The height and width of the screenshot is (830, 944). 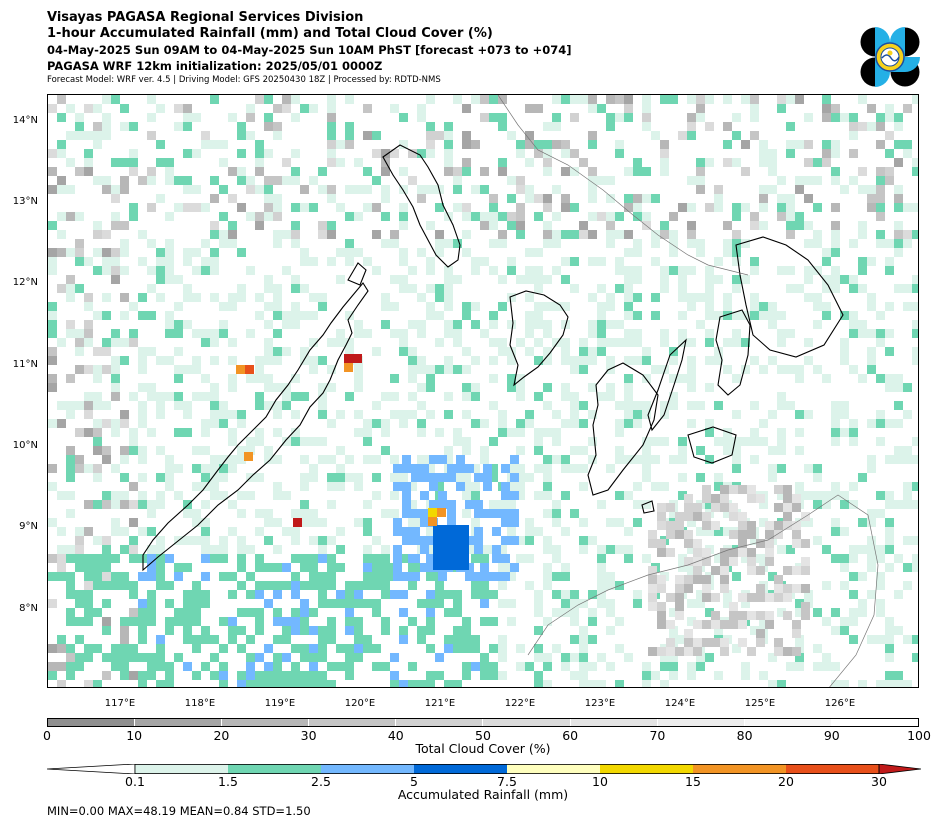 I want to click on lon-label: 120°E, so click(x=360, y=703).